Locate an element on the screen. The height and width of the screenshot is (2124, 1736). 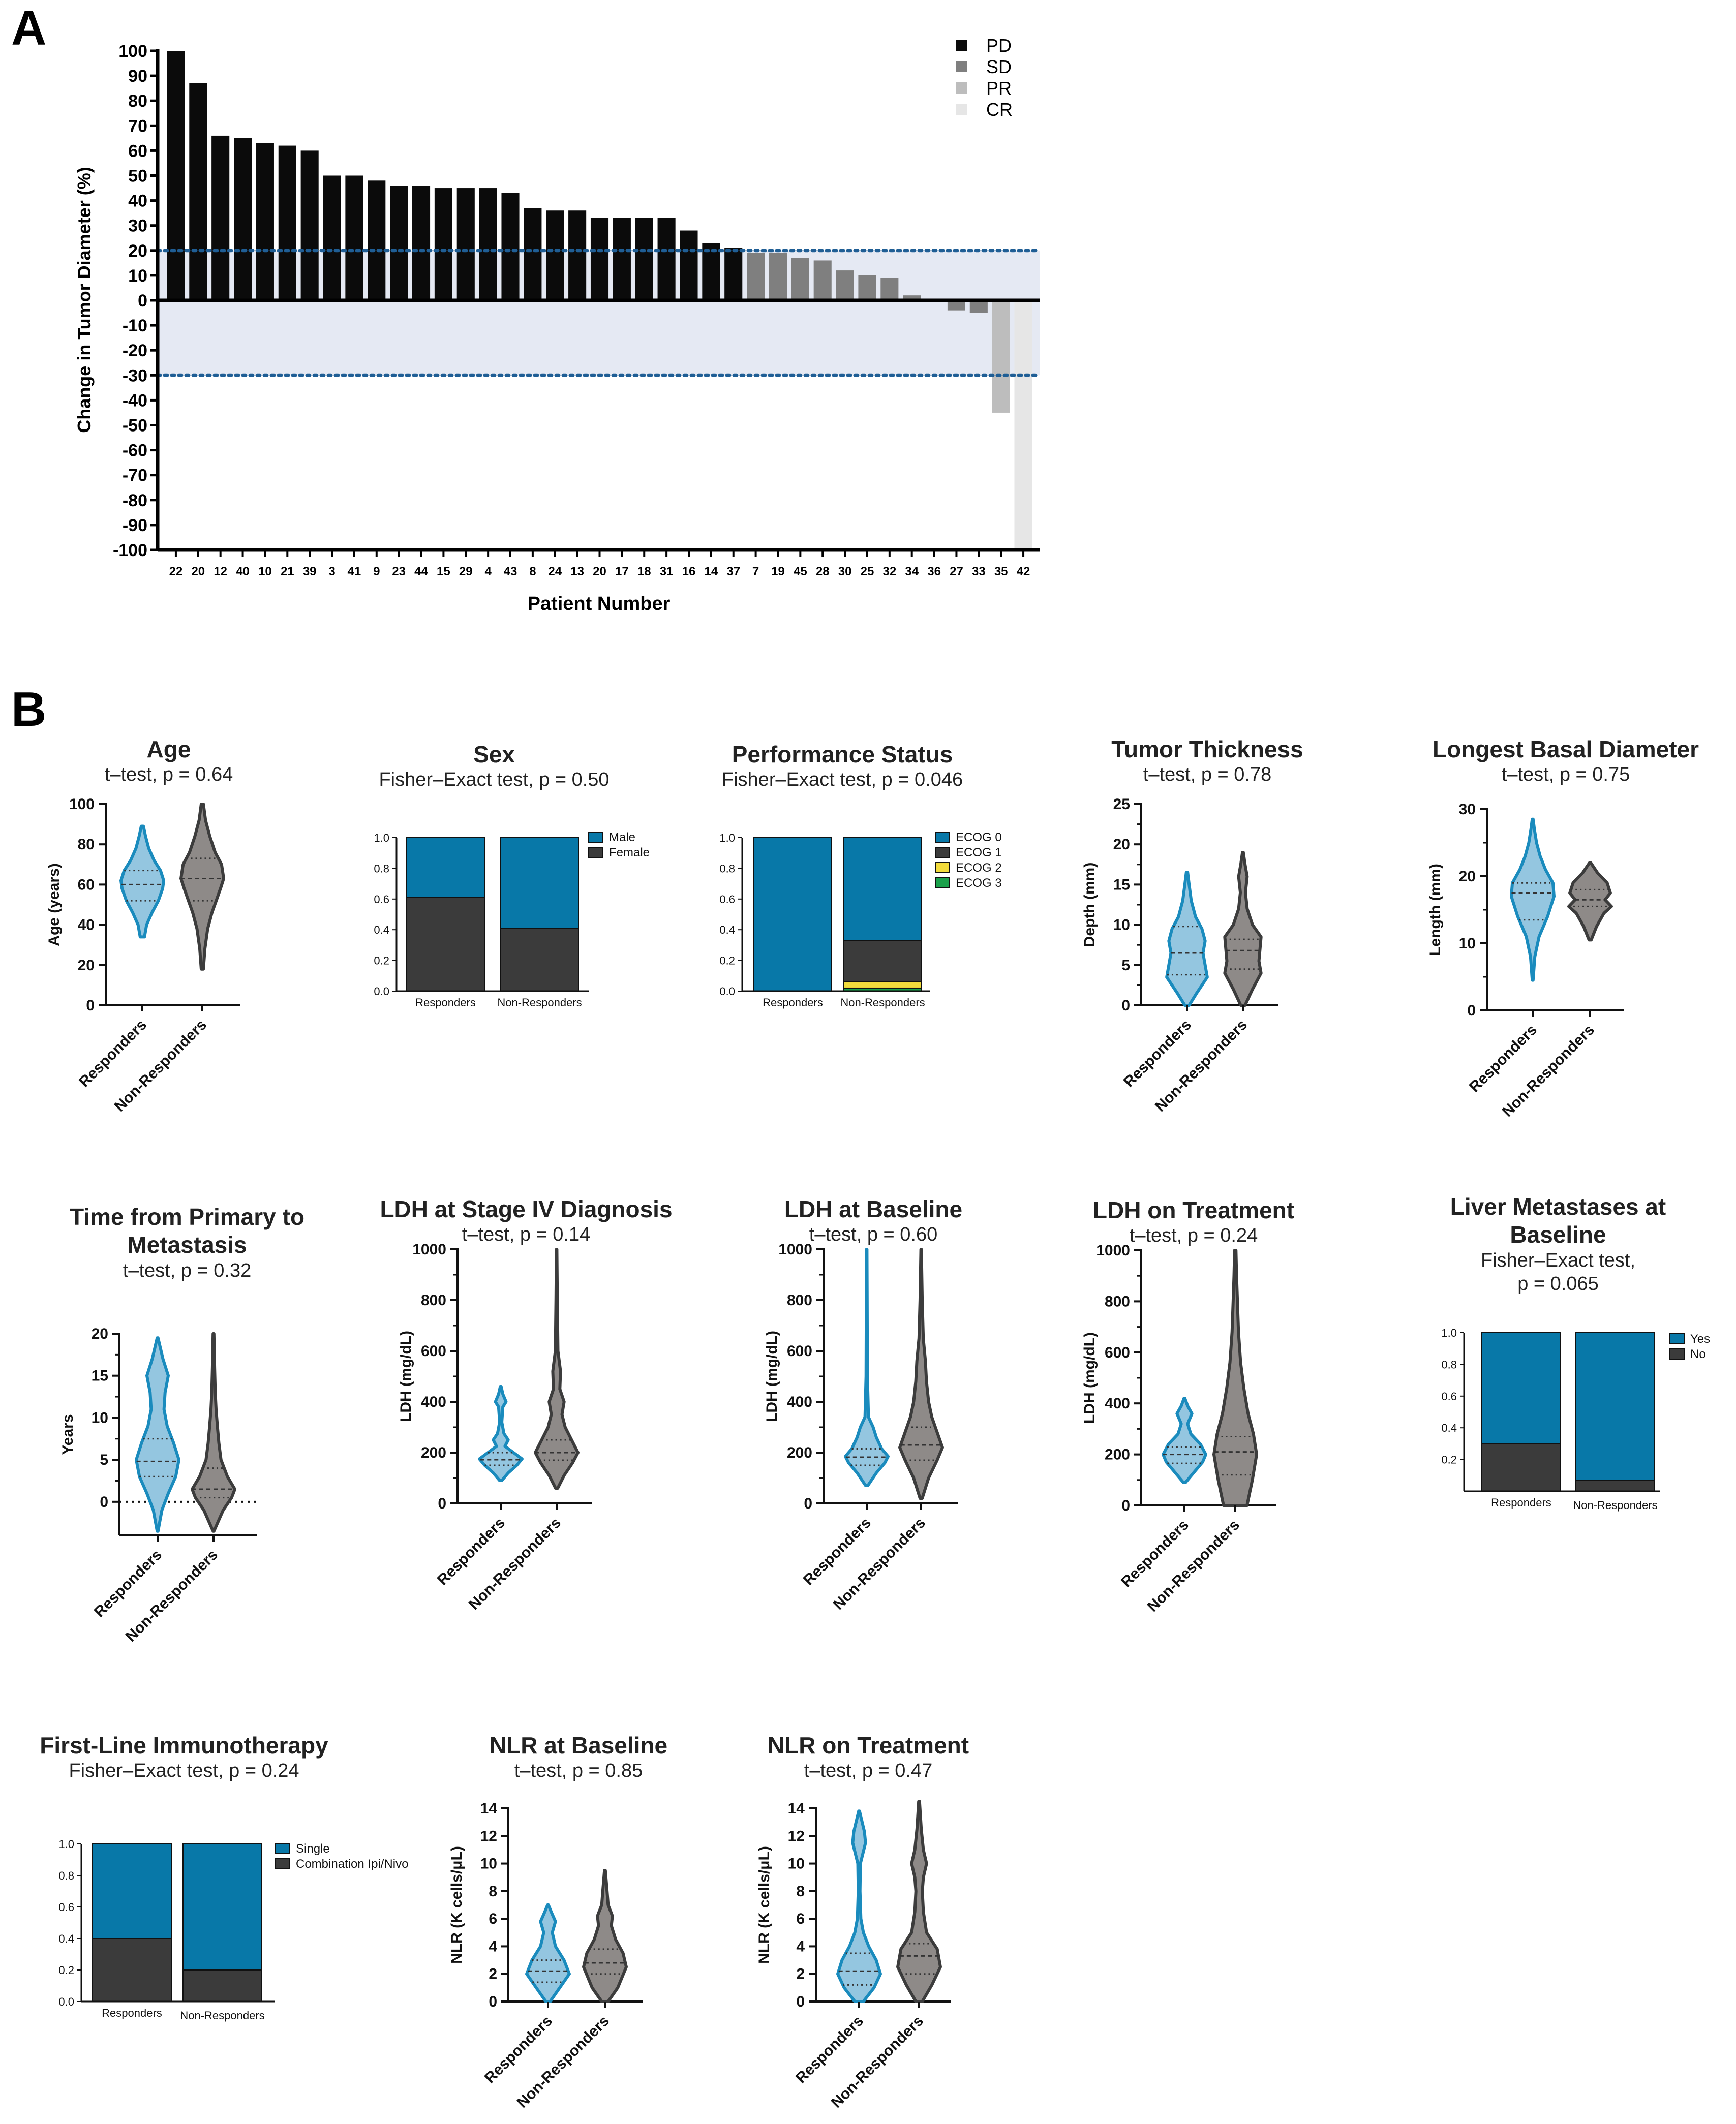
x-tick-label: 45 is located at coordinates (800, 571).